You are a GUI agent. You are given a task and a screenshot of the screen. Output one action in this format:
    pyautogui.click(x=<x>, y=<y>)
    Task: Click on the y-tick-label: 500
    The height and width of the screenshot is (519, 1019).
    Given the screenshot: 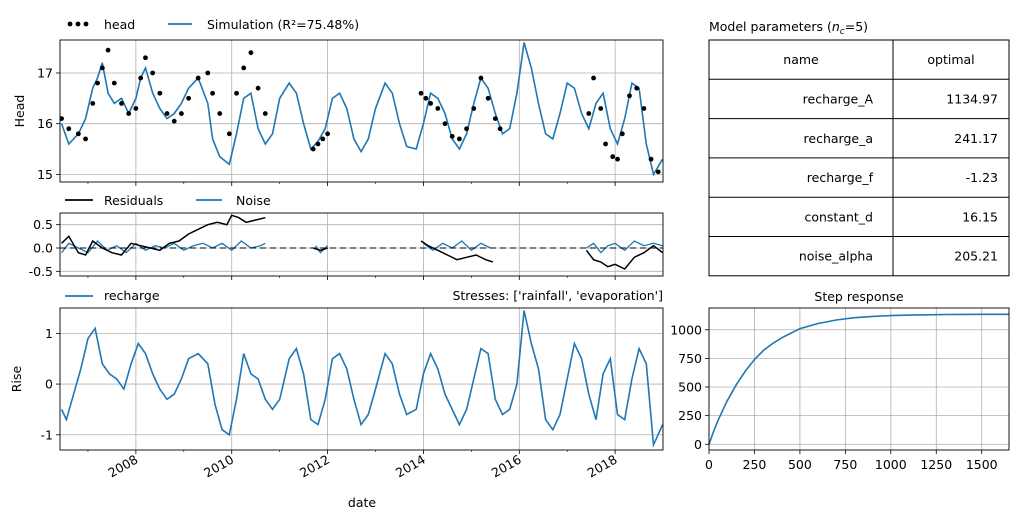 What is the action you would take?
    pyautogui.click(x=690, y=387)
    